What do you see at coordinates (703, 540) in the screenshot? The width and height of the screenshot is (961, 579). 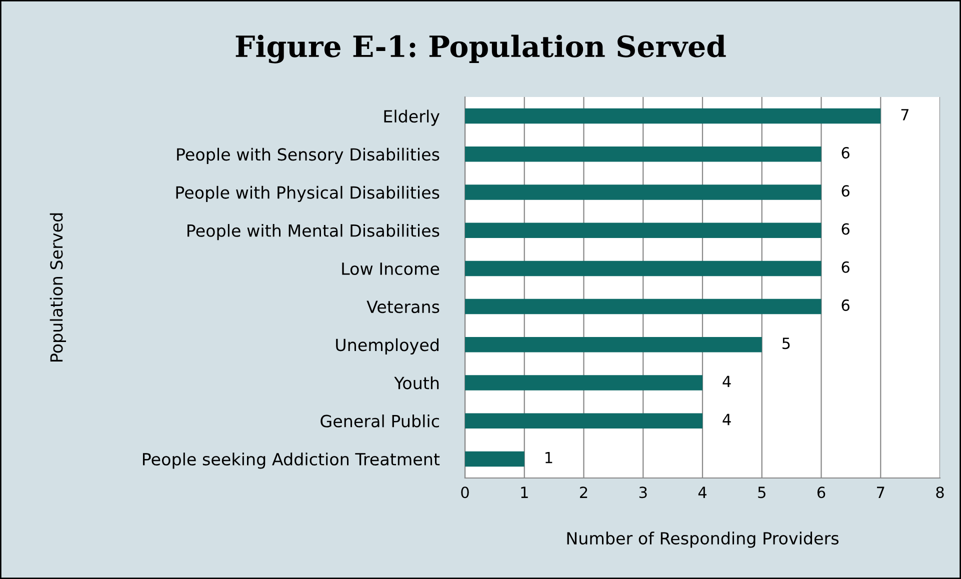 I see `x-axis-title: Number of Responding Providers` at bounding box center [703, 540].